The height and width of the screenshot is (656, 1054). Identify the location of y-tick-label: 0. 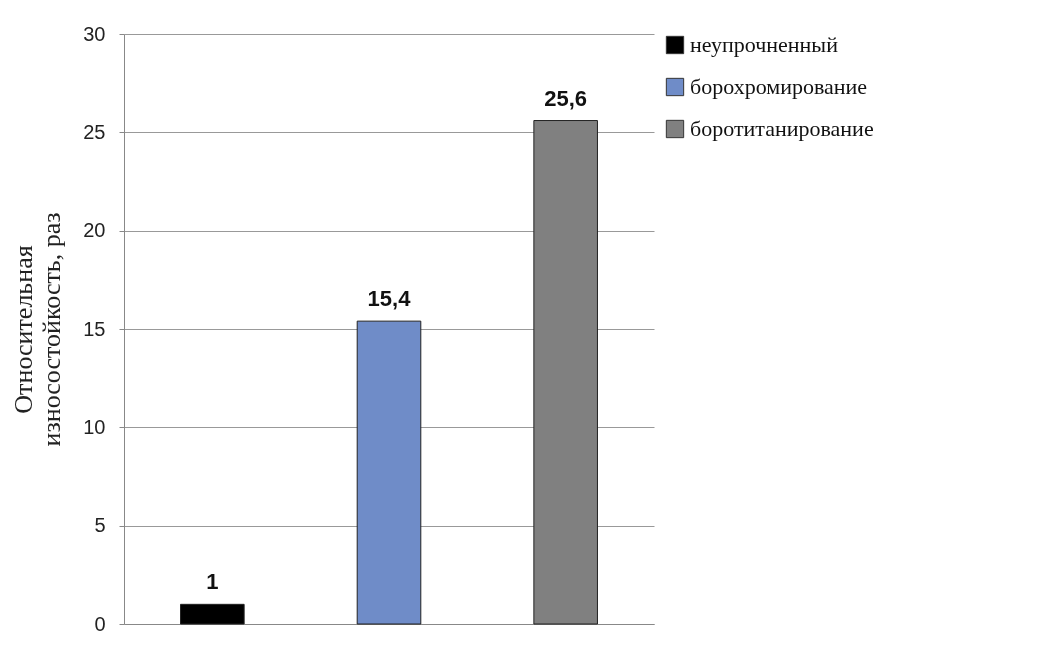
(100, 623).